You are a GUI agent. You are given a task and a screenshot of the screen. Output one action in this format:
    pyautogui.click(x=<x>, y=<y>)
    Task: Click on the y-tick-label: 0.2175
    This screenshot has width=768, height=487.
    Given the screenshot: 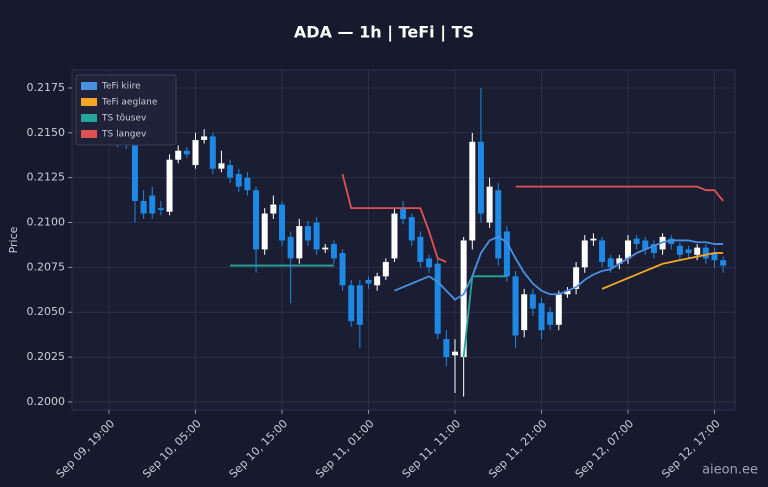 What is the action you would take?
    pyautogui.click(x=46, y=87)
    